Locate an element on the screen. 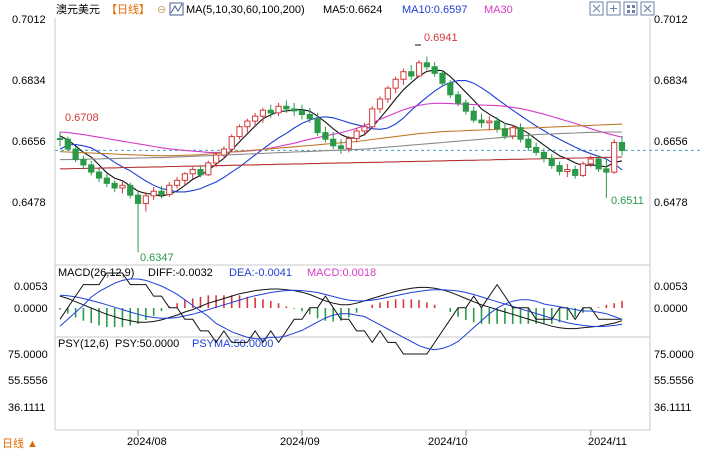 The height and width of the screenshot is (451, 702). price-tick-left: 0.6834 is located at coordinates (29, 81).